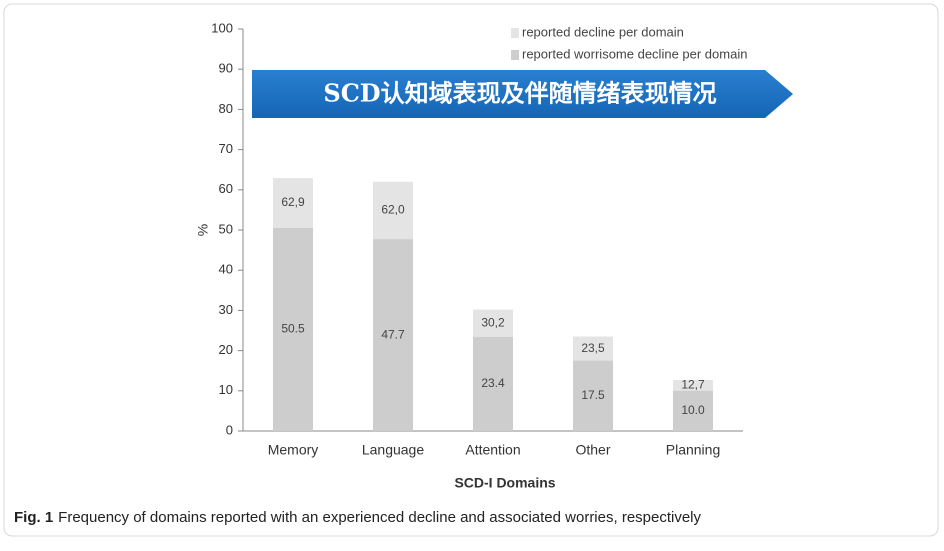 This screenshot has width=944, height=551. What do you see at coordinates (226, 228) in the screenshot?
I see `y-tick-label: 50` at bounding box center [226, 228].